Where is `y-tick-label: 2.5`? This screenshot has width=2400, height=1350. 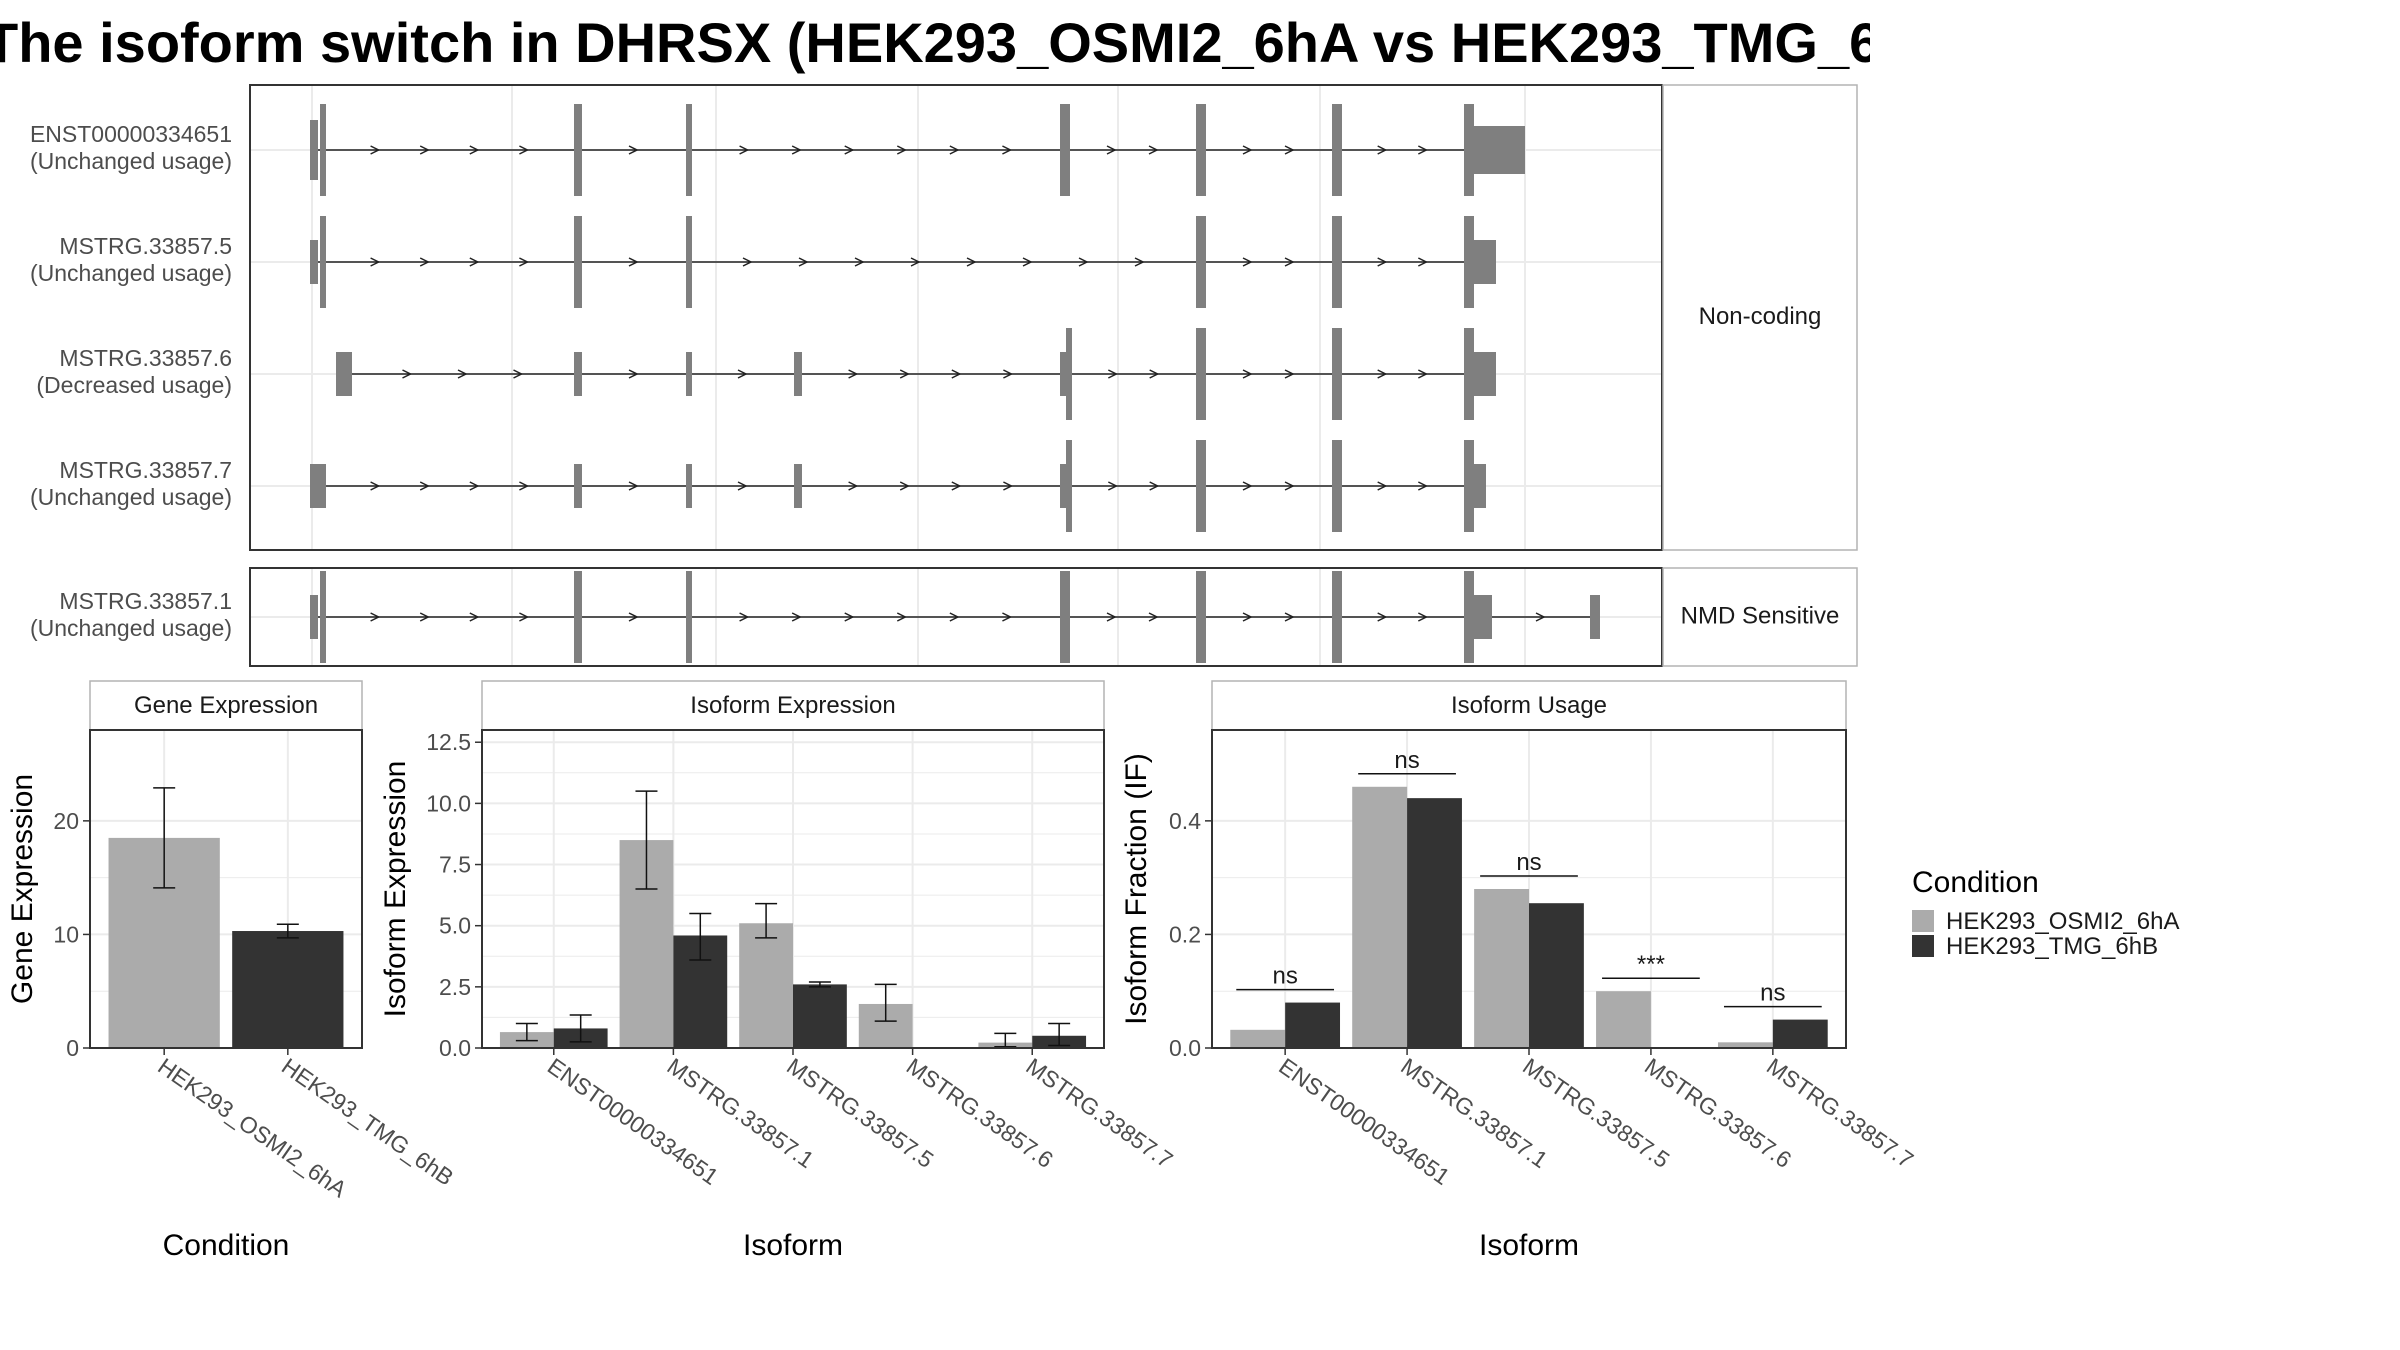
y-tick-label: 2.5 is located at coordinates (455, 987).